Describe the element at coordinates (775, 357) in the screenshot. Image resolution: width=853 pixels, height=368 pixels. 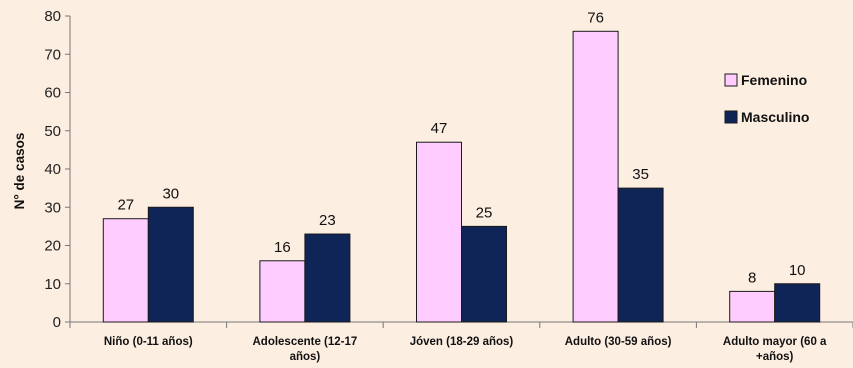
I see `x-tick-label: +años)` at that location.